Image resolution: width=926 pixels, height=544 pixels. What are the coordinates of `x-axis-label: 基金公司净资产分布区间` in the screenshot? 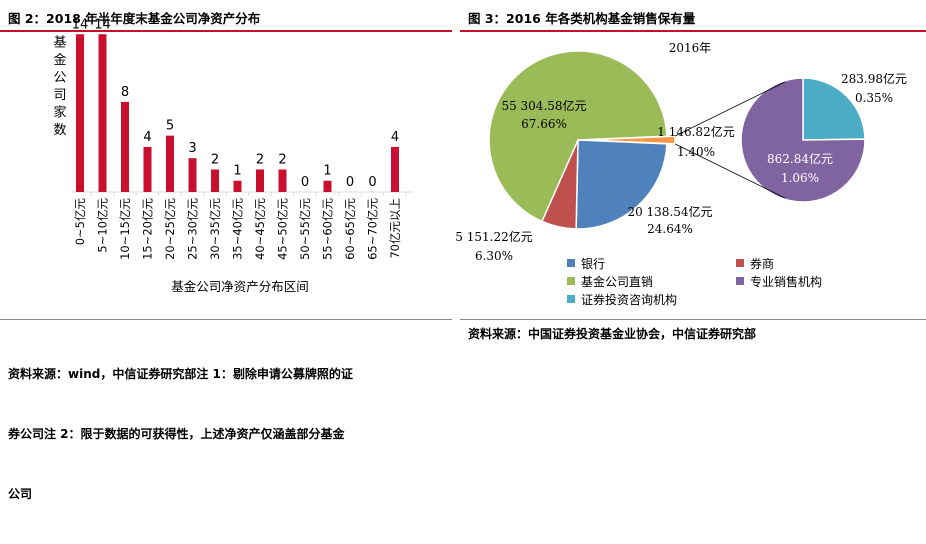 It's located at (240, 286).